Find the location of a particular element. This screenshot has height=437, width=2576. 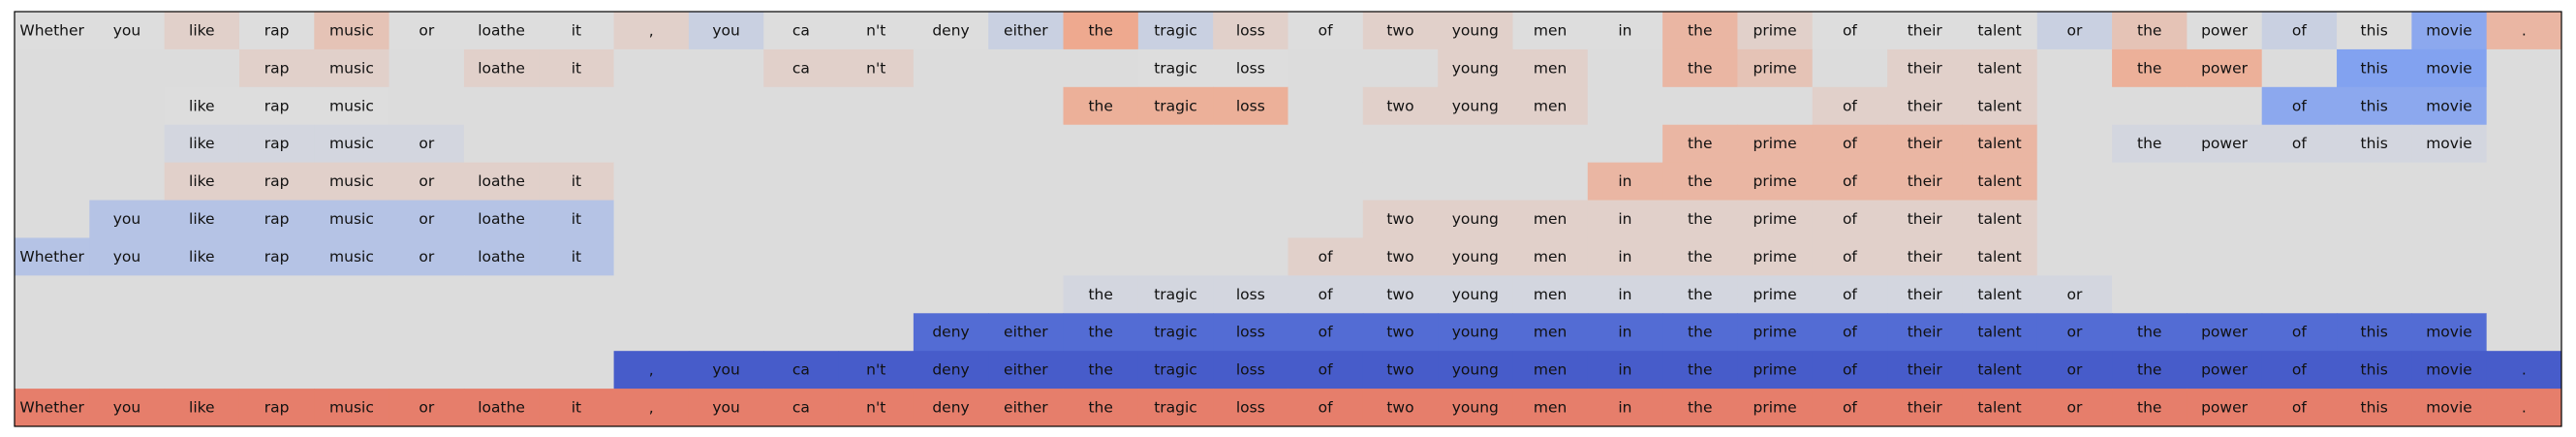

token-label: rap is located at coordinates (277, 105).